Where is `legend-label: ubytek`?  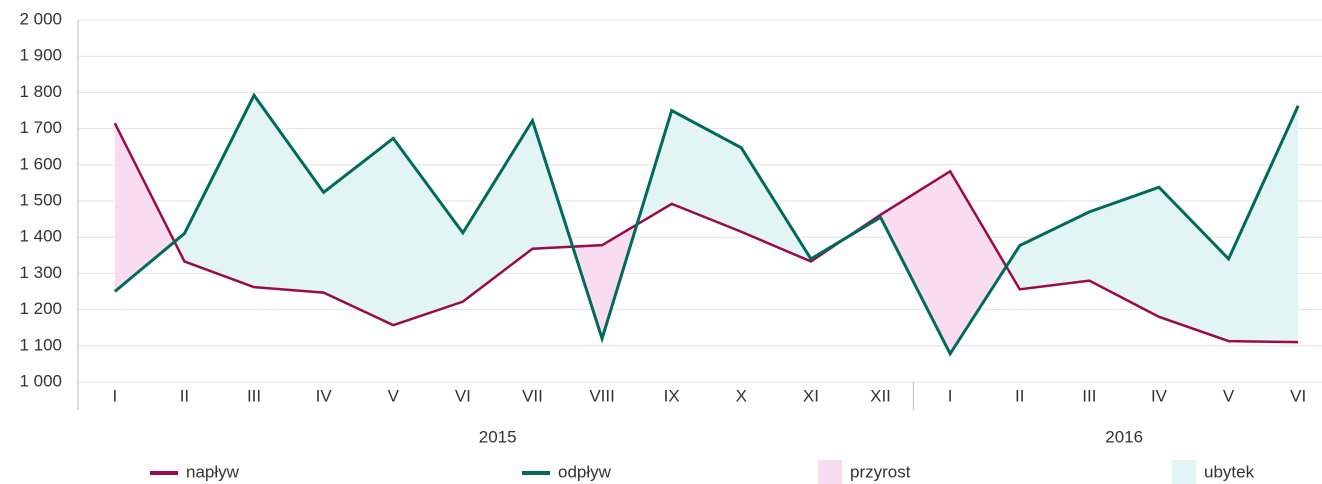 legend-label: ubytek is located at coordinates (1229, 471).